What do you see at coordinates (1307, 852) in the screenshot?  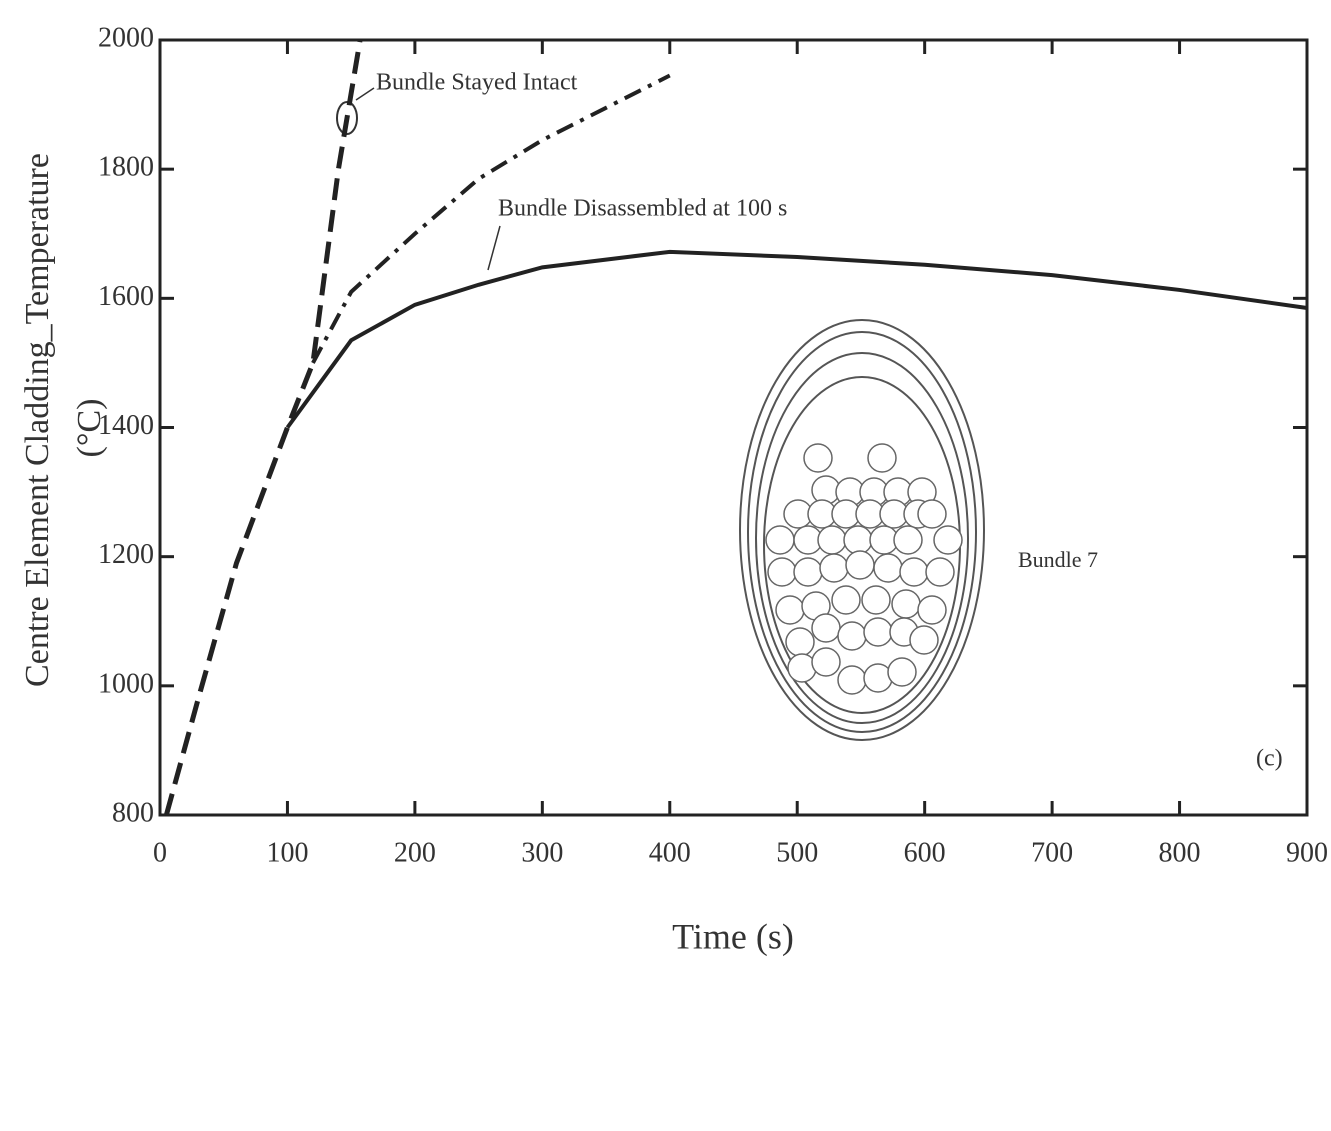 I see `x-tick-label: 900` at bounding box center [1307, 852].